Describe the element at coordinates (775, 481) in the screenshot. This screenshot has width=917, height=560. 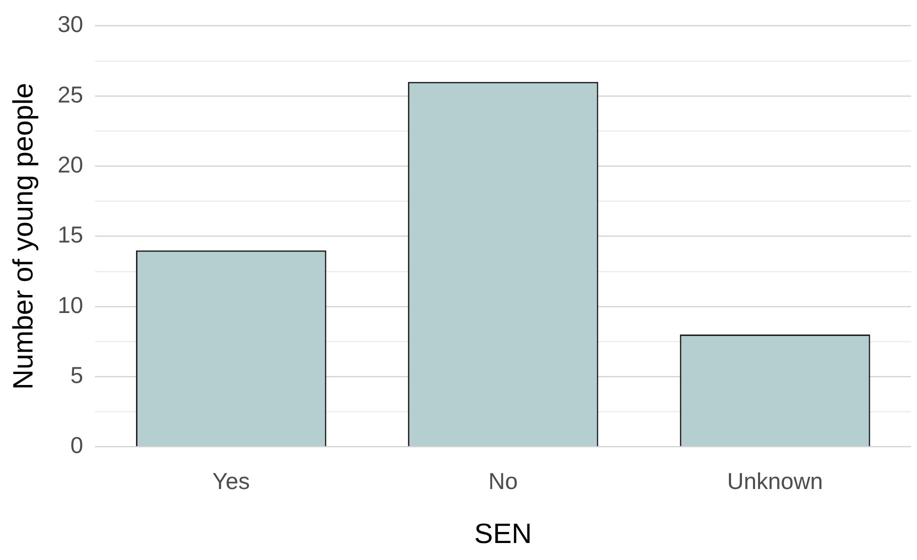
I see `x-tick-label: Unknown` at that location.